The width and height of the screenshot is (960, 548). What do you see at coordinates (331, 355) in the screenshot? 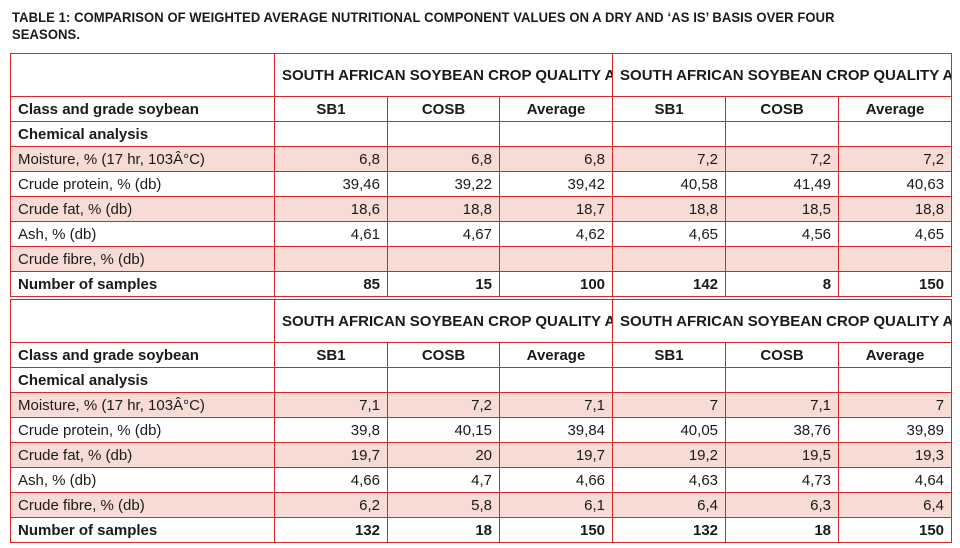
I see `column-header: SB1` at bounding box center [331, 355].